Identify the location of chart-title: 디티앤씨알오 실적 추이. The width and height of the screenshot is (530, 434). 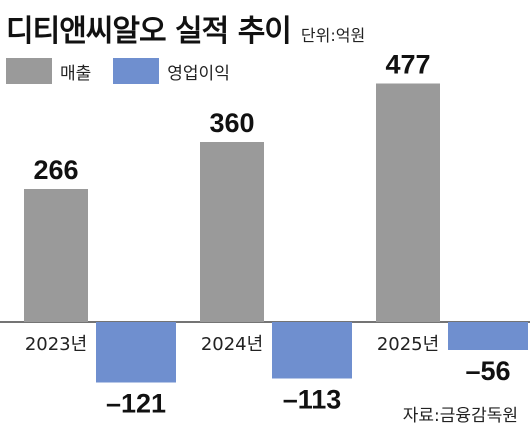
(149, 31).